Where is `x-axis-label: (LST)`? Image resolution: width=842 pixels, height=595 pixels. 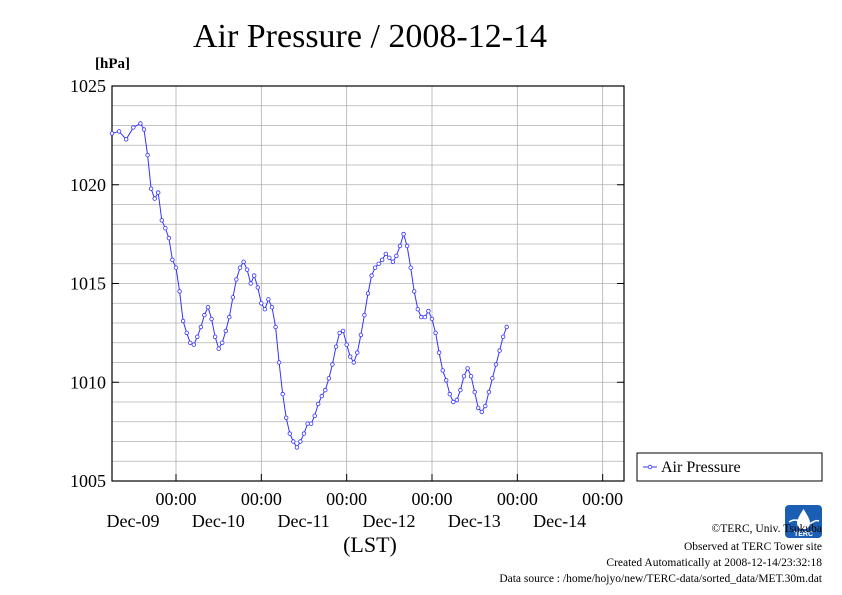 x-axis-label: (LST) is located at coordinates (370, 544).